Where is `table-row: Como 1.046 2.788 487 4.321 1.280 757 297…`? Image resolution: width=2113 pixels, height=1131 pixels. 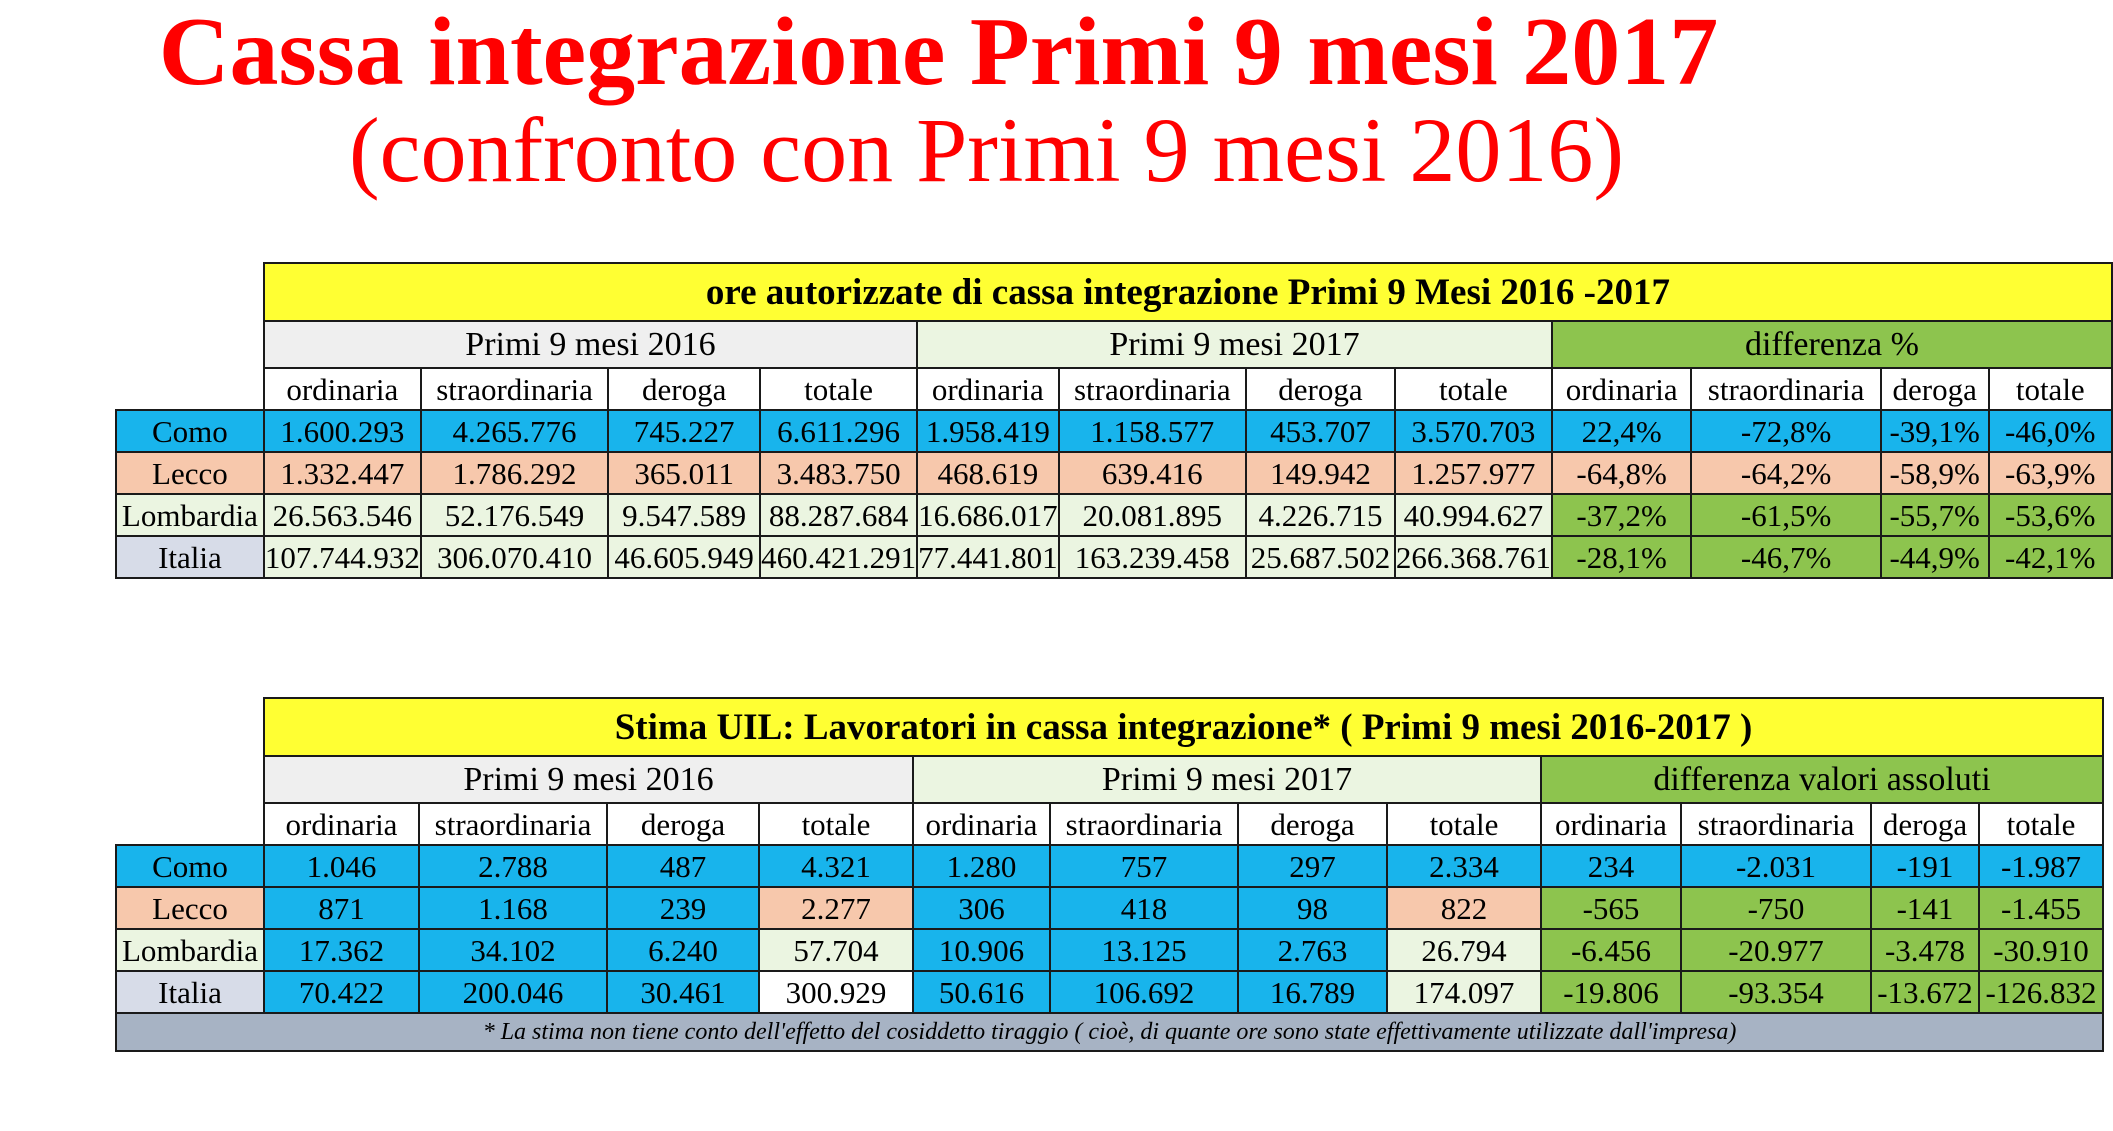
table-row: Como 1.046 2.788 487 4.321 1.280 757 297… is located at coordinates (1109, 866).